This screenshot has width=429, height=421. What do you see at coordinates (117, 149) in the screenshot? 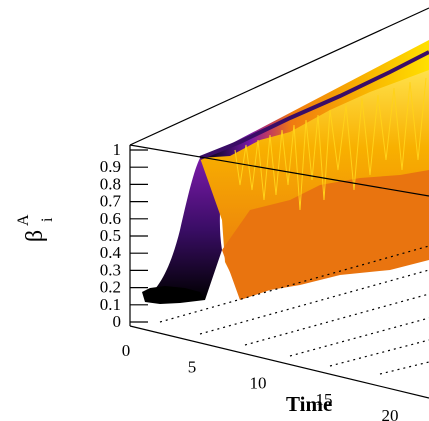
I see `z-tick-label: 1` at bounding box center [117, 149].